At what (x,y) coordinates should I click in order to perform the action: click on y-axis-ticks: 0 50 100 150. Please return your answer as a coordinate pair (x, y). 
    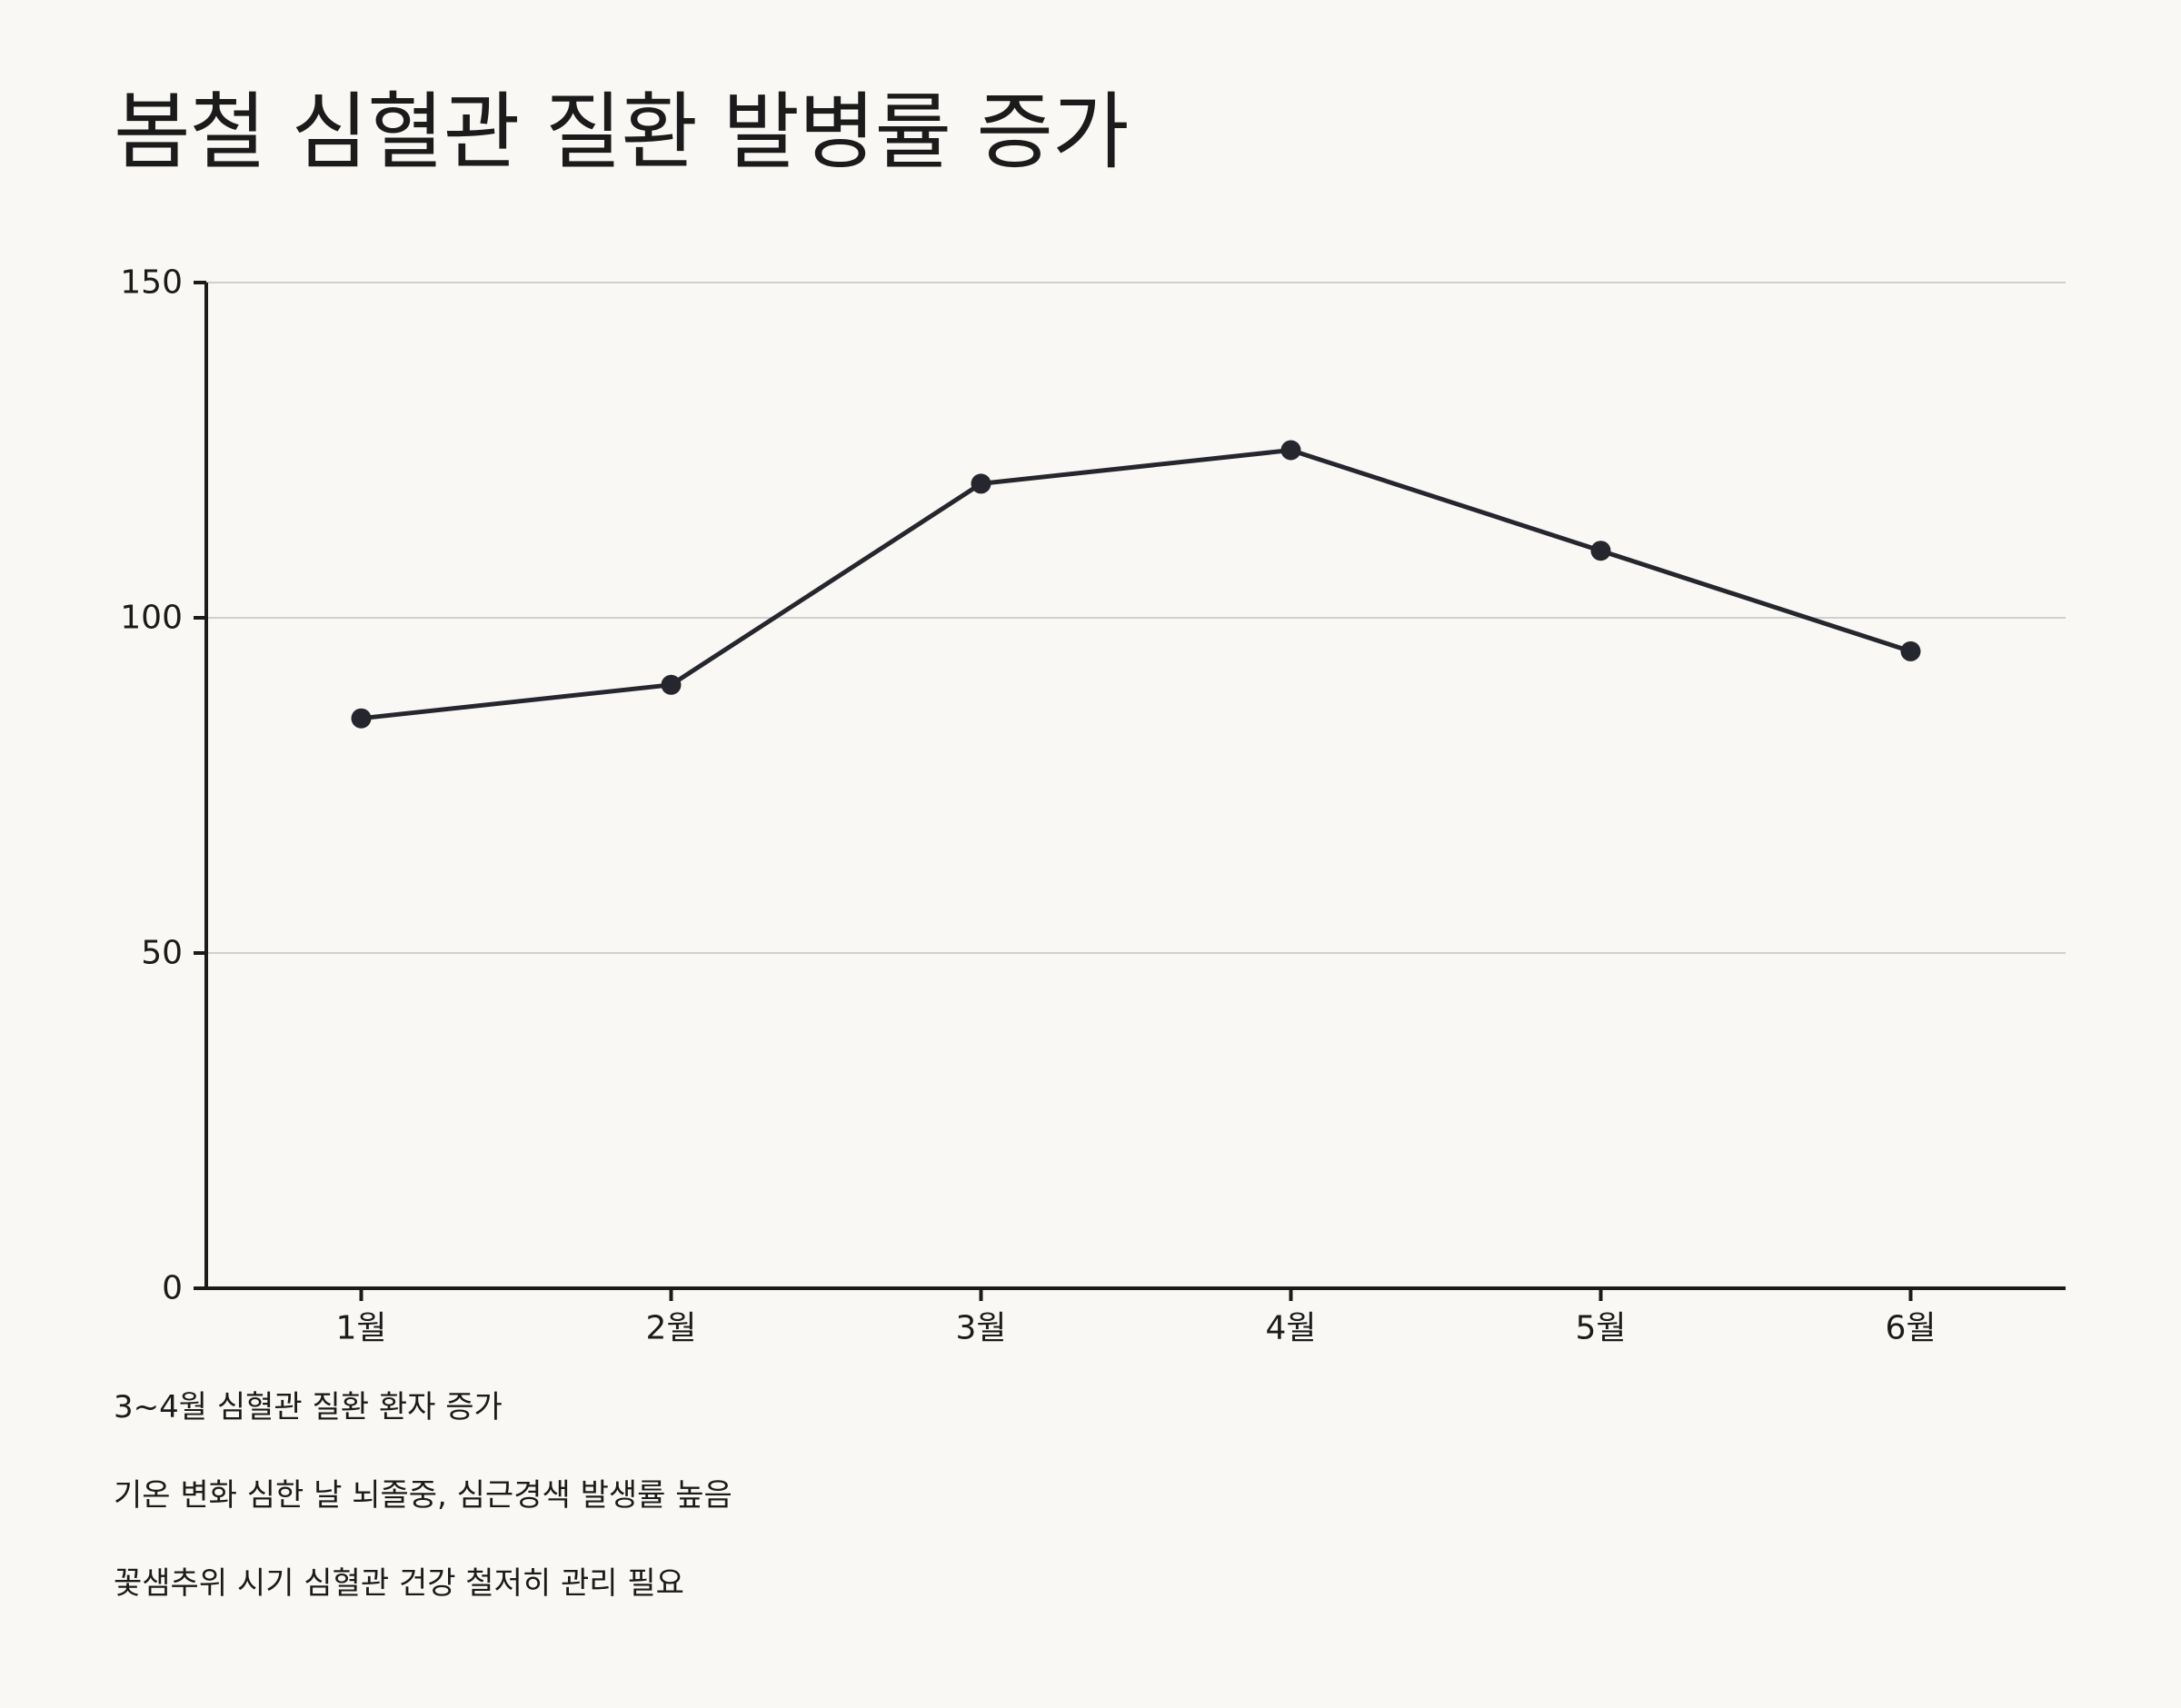
    Looking at the image, I should click on (163, 785).